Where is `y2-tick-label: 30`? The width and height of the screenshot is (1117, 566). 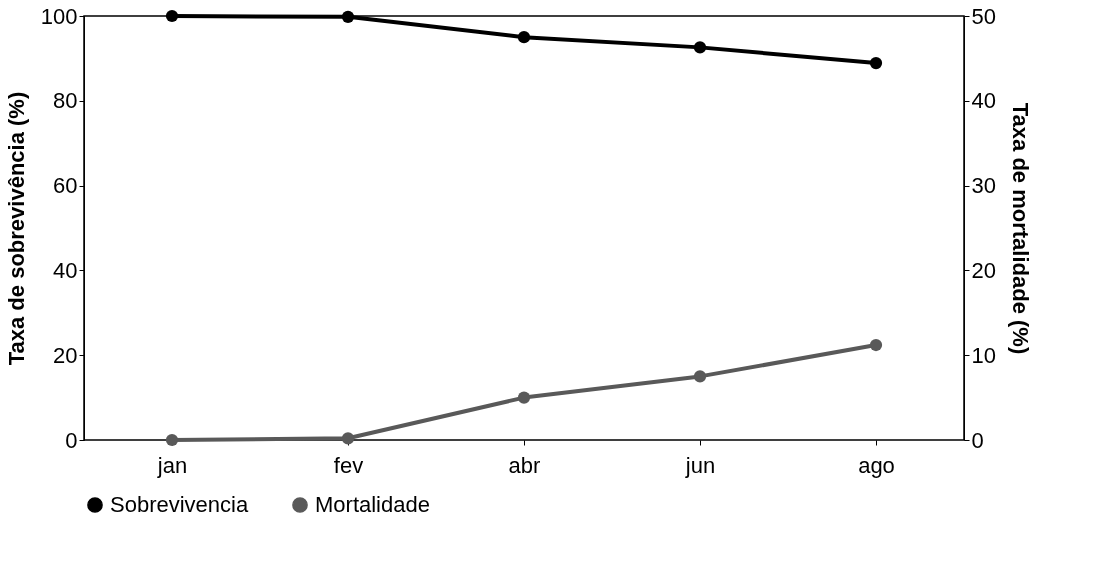 y2-tick-label: 30 is located at coordinates (983, 186).